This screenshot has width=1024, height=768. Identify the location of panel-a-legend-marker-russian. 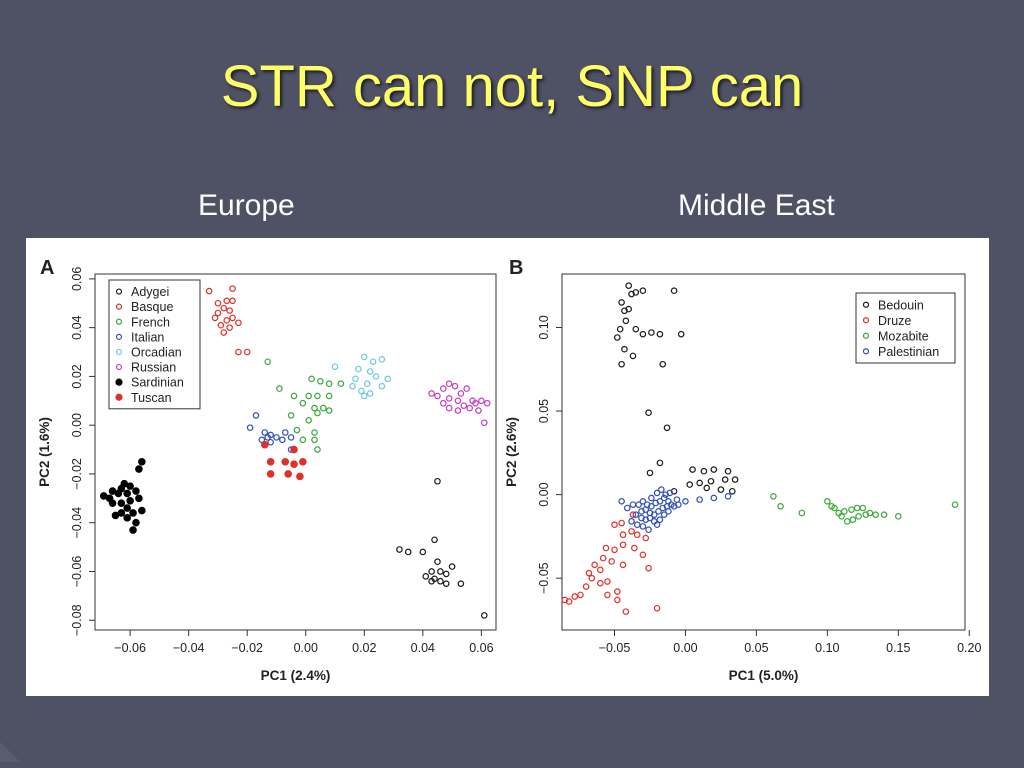
(119, 367).